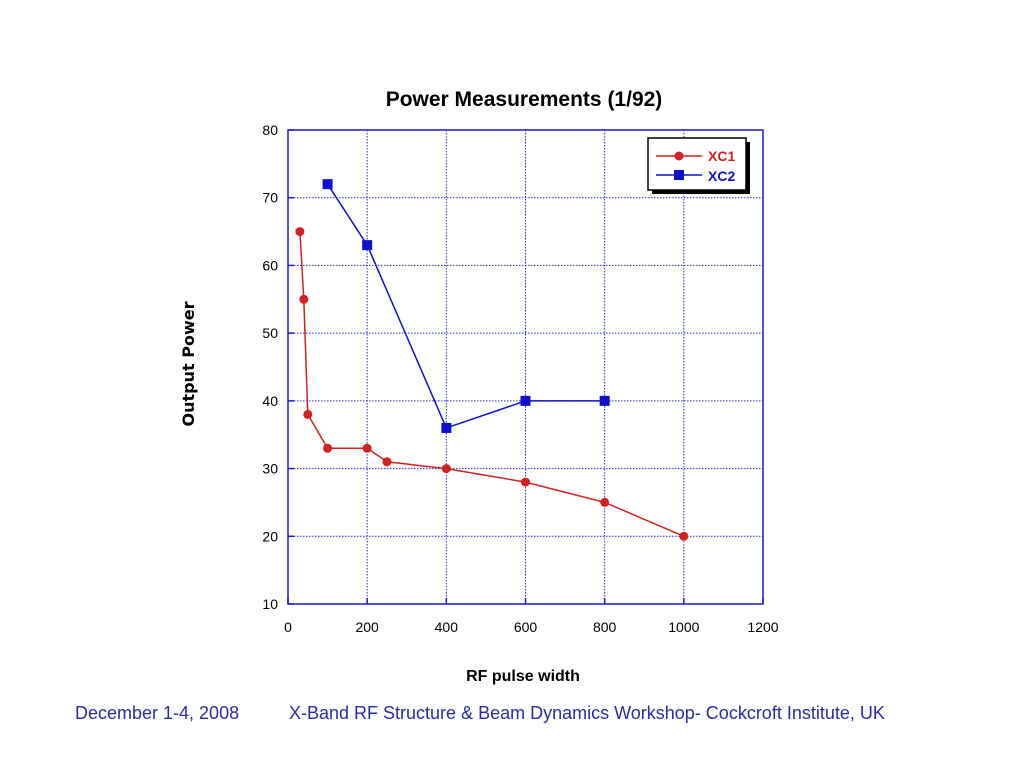 Image resolution: width=1024 pixels, height=768 pixels. What do you see at coordinates (605, 627) in the screenshot?
I see `x-tick-label: 800` at bounding box center [605, 627].